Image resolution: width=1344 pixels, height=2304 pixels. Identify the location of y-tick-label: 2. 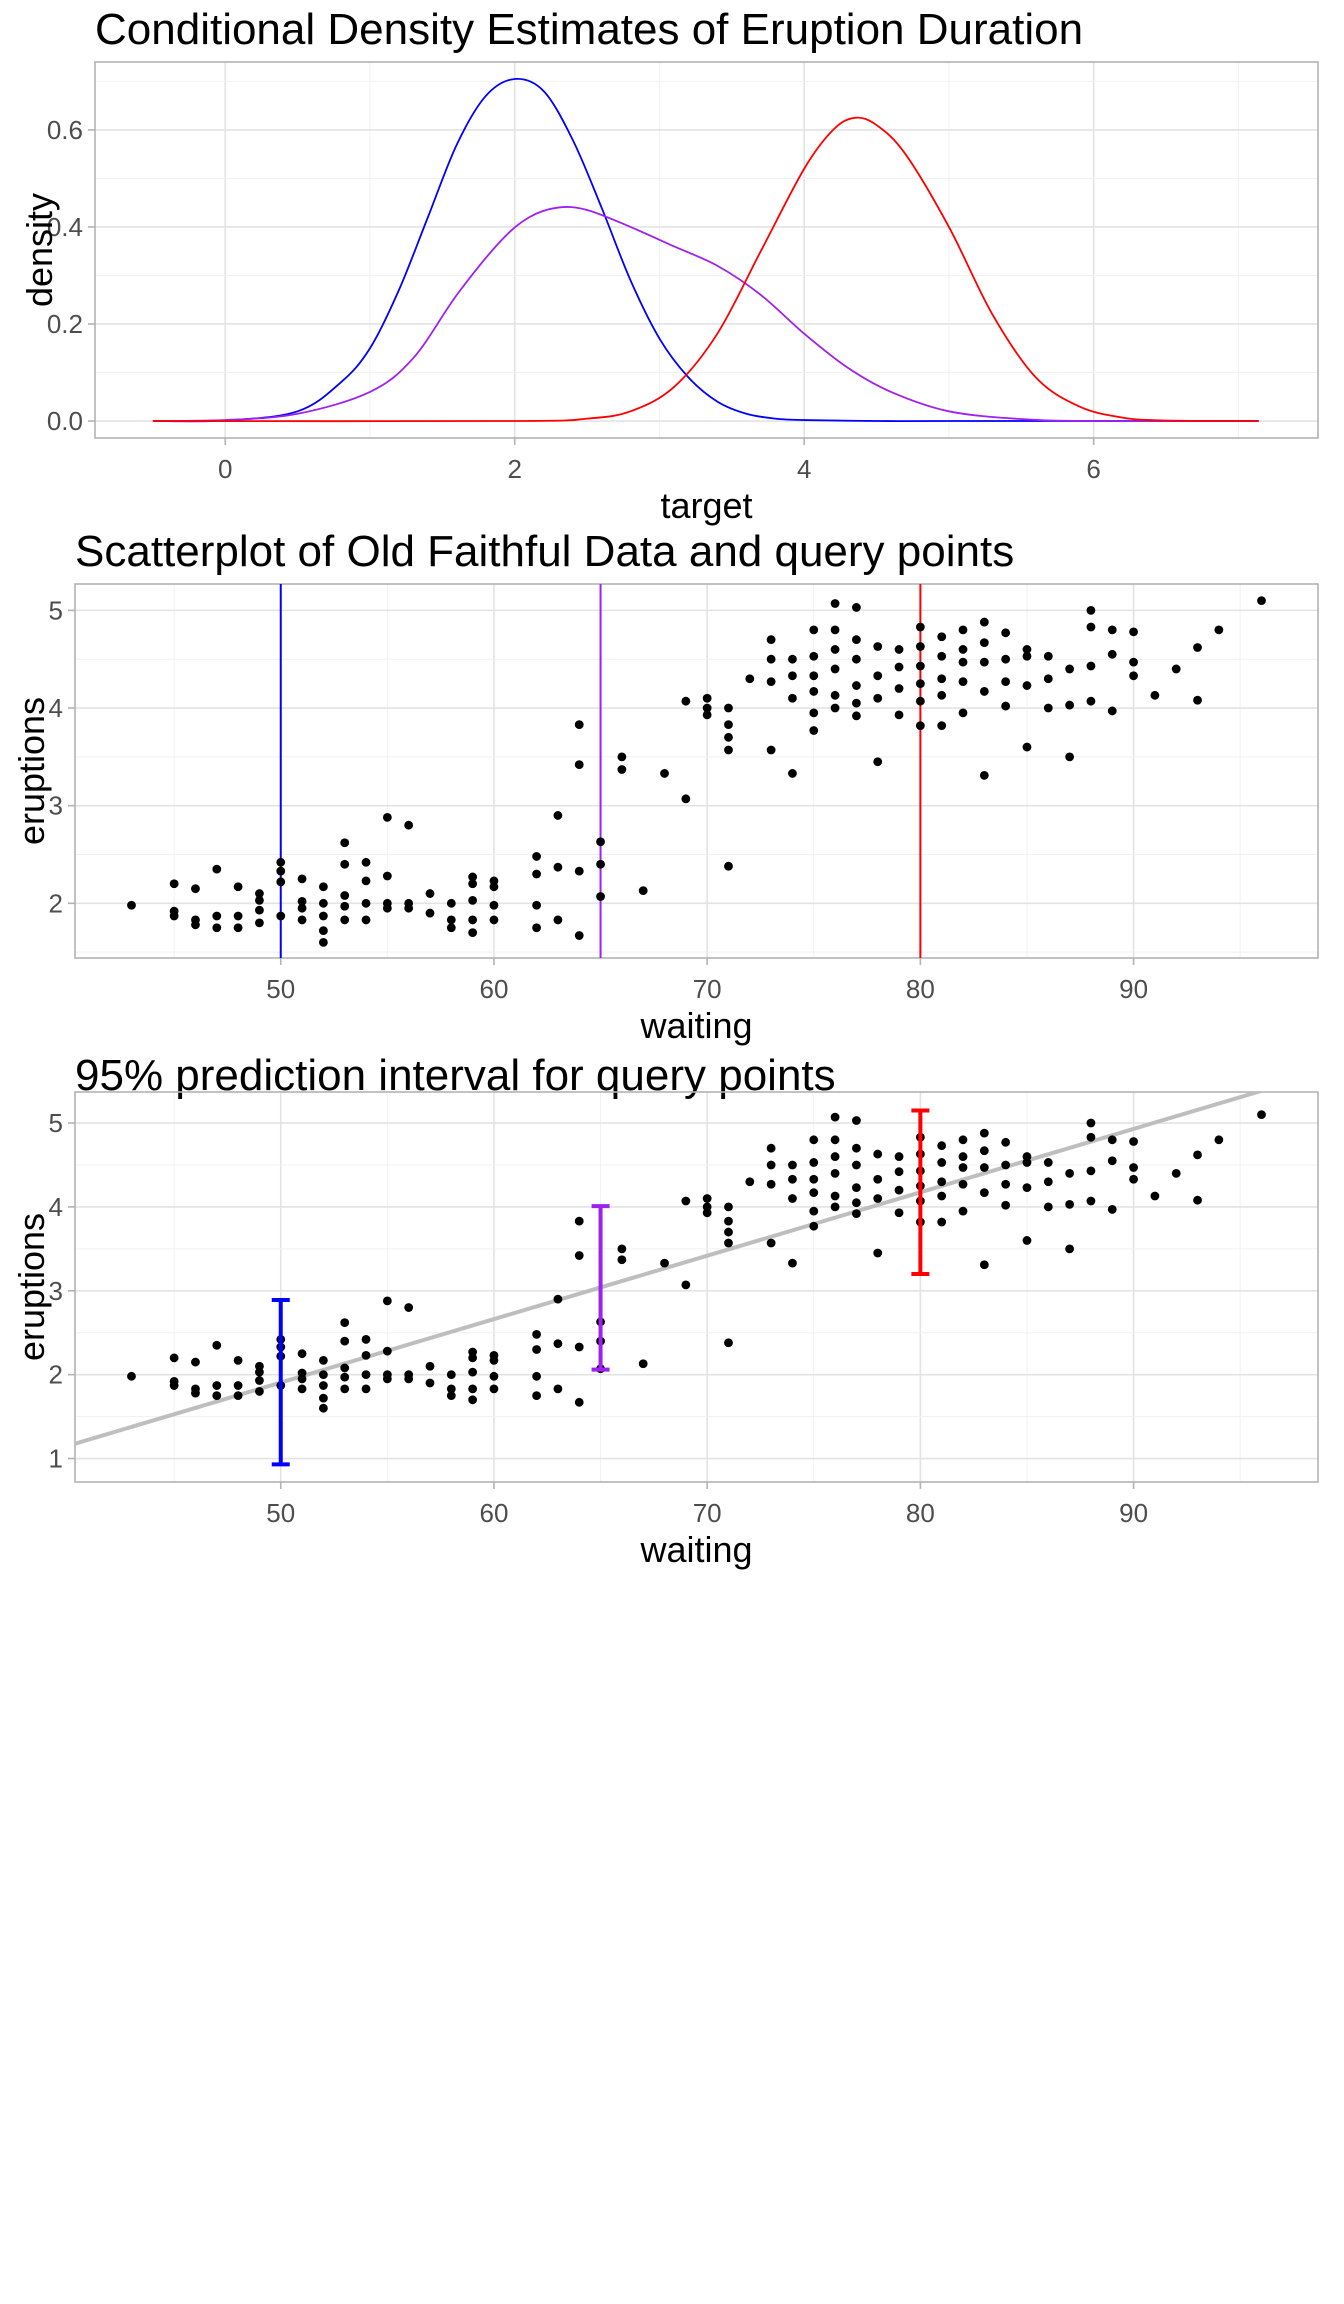
(56, 903).